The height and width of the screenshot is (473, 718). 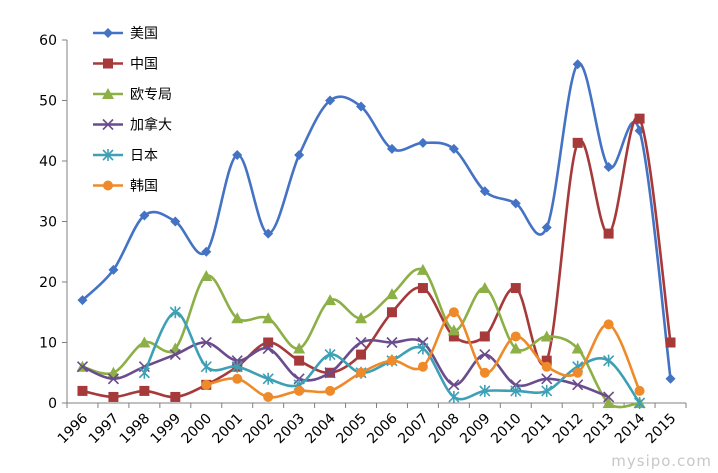 What do you see at coordinates (52, 404) in the screenshot?
I see `y-tick-label: 0` at bounding box center [52, 404].